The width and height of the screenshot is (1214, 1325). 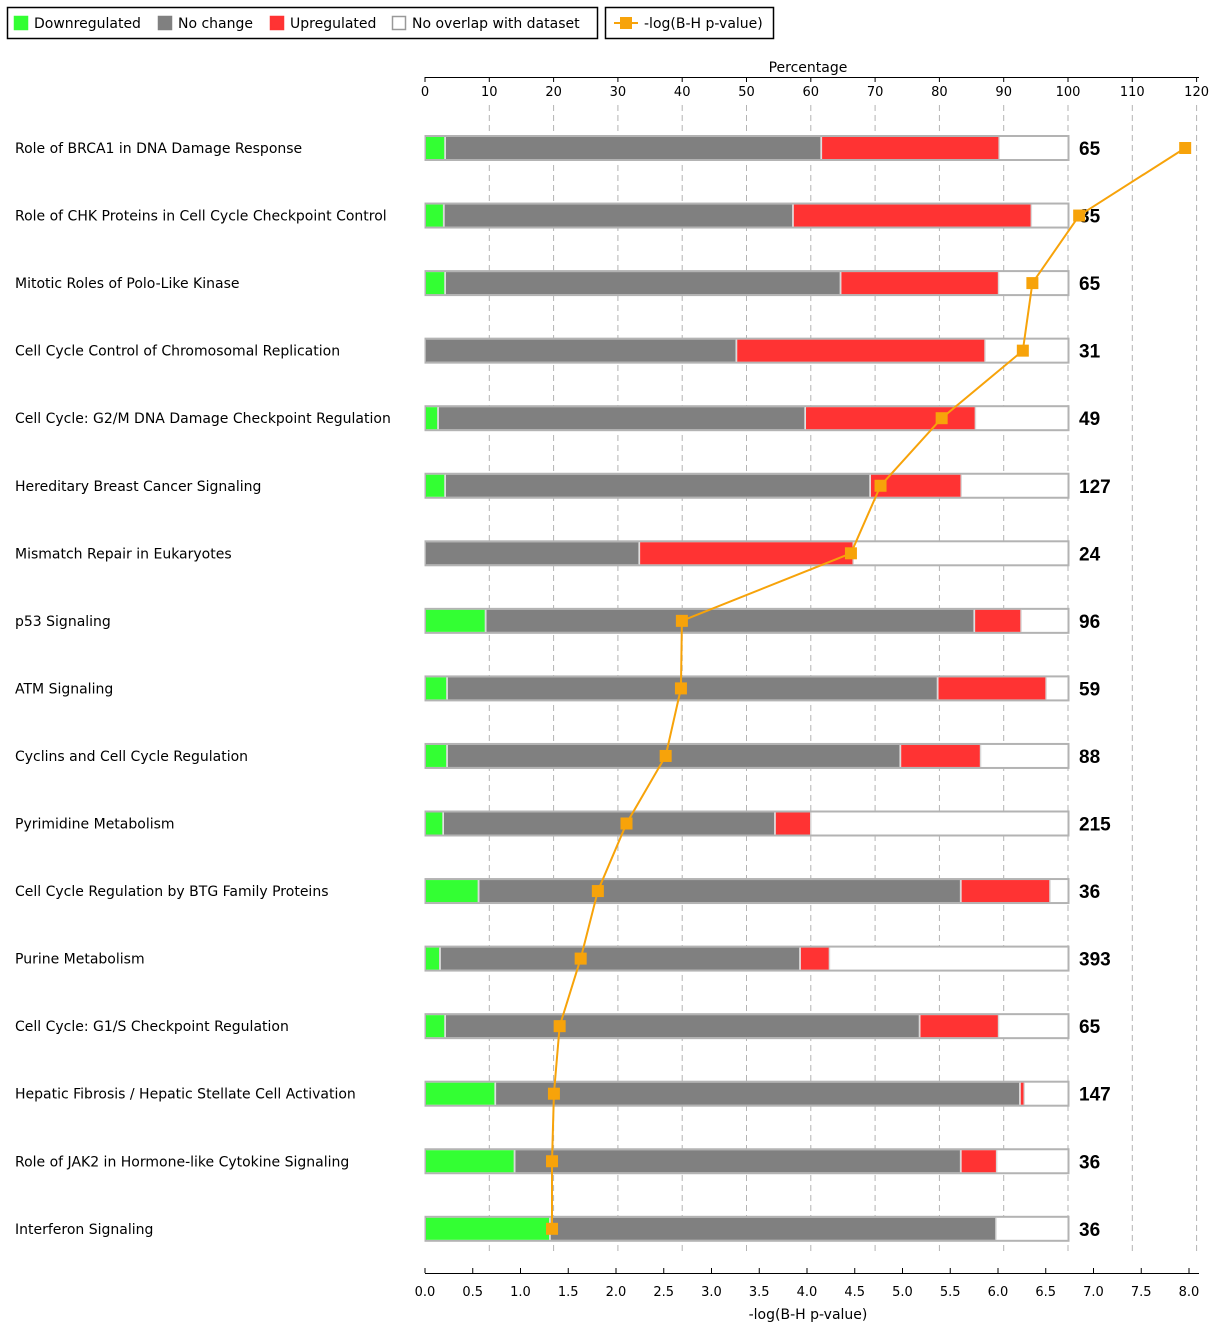 I want to click on bottom-tick-label: 6.5, so click(x=1045, y=1292).